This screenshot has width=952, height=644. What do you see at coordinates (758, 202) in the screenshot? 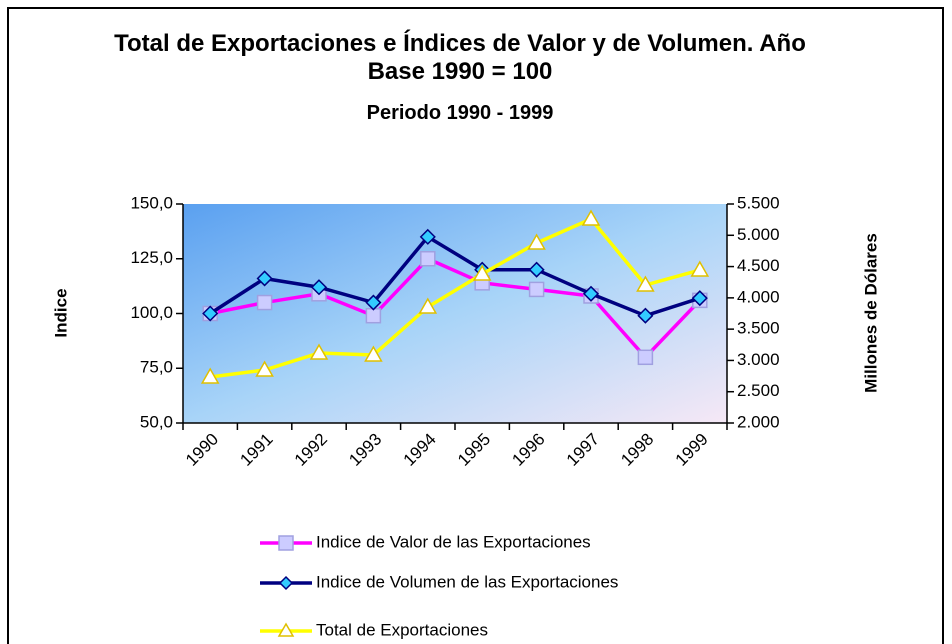
I see `y2-tick-label: 5.500` at bounding box center [758, 202].